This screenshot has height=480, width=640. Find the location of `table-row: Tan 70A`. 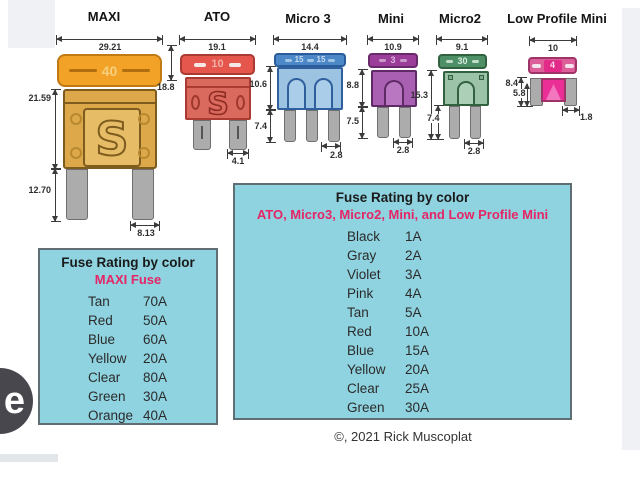

table-row: Tan 70A is located at coordinates (128, 301).